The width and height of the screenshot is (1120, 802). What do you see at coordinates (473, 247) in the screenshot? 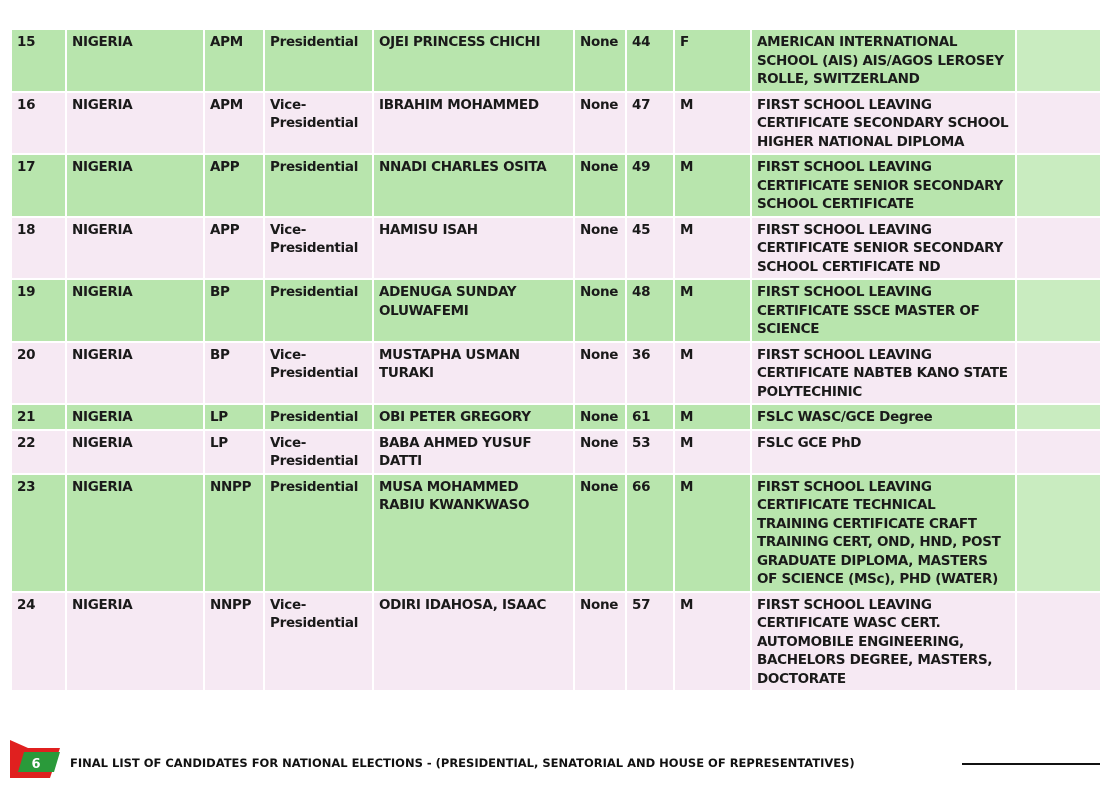
I see `cell-candidate-name: HAMISU ISAH` at bounding box center [473, 247].